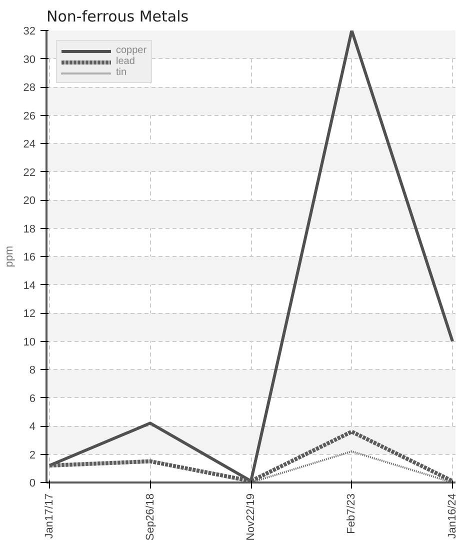 This screenshot has height=543, width=465. I want to click on y-tick-label: 16, so click(29, 258).